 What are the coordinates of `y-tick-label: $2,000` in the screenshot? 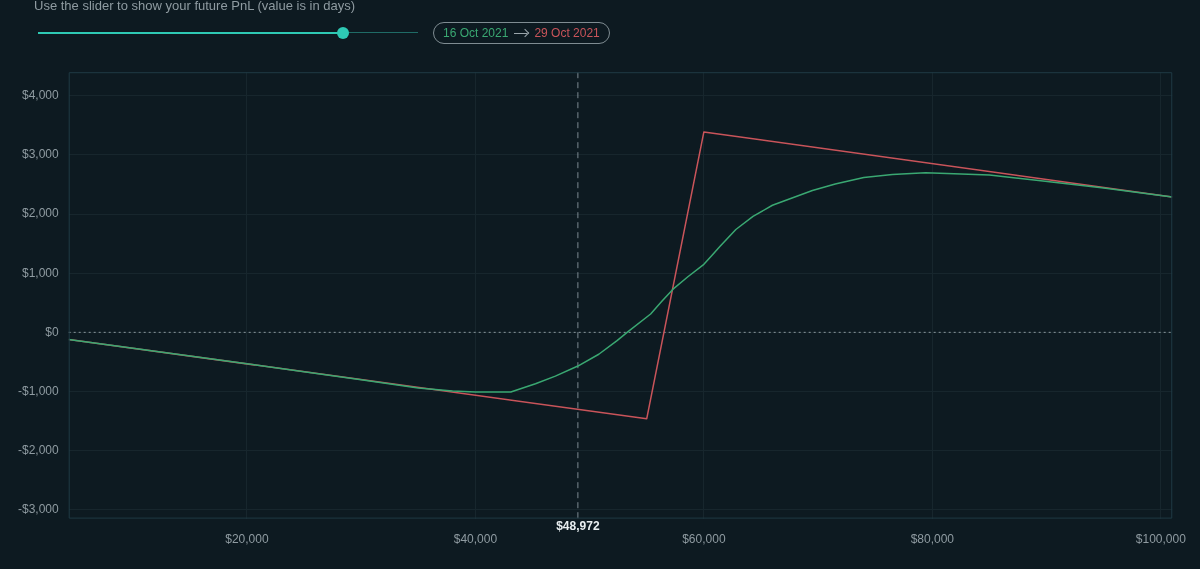 It's located at (41, 213).